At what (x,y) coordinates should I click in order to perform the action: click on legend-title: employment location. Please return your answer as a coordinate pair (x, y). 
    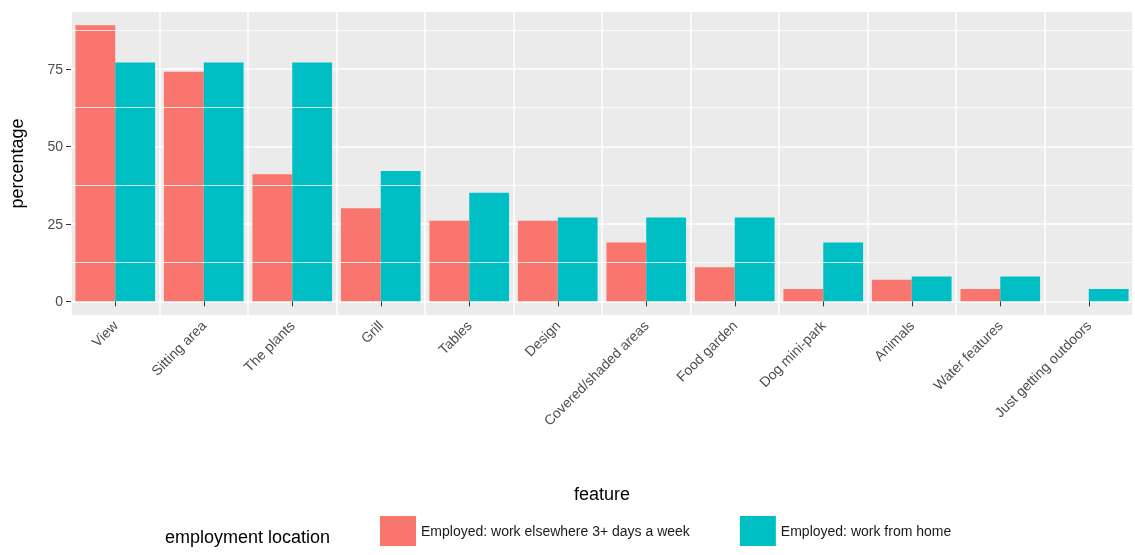
    Looking at the image, I should click on (248, 537).